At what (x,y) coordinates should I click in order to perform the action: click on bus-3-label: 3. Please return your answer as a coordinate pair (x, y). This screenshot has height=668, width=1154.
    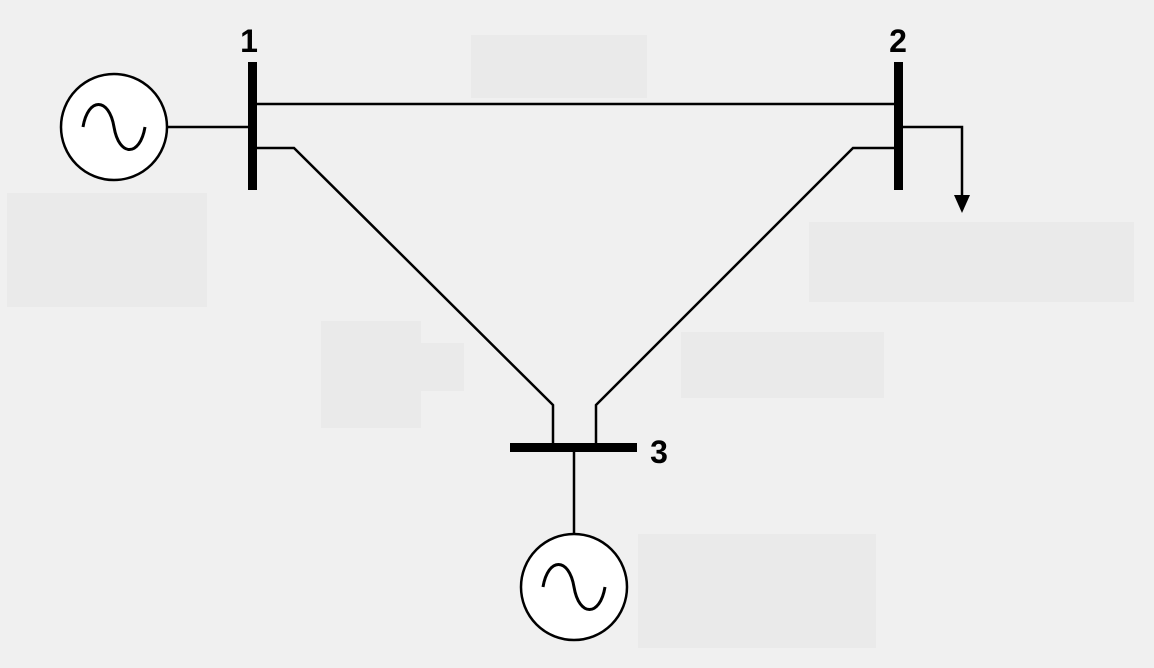
    Looking at the image, I should click on (659, 452).